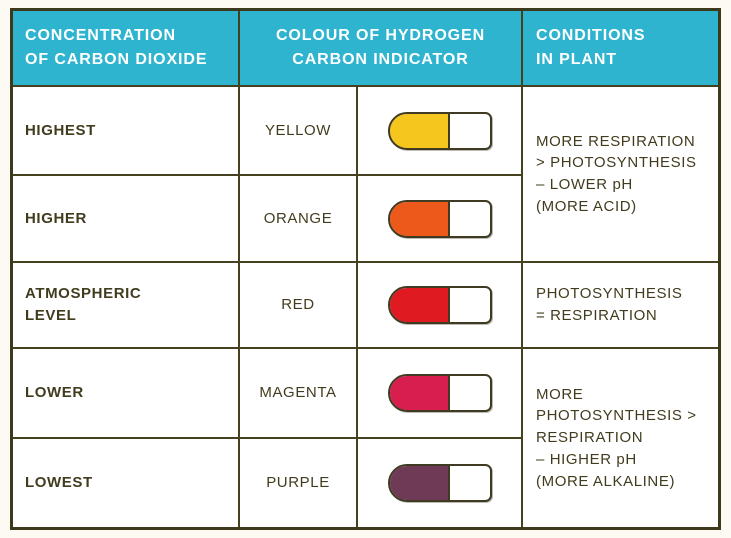 The width and height of the screenshot is (731, 538). I want to click on capsule-cell-orange, so click(439, 218).